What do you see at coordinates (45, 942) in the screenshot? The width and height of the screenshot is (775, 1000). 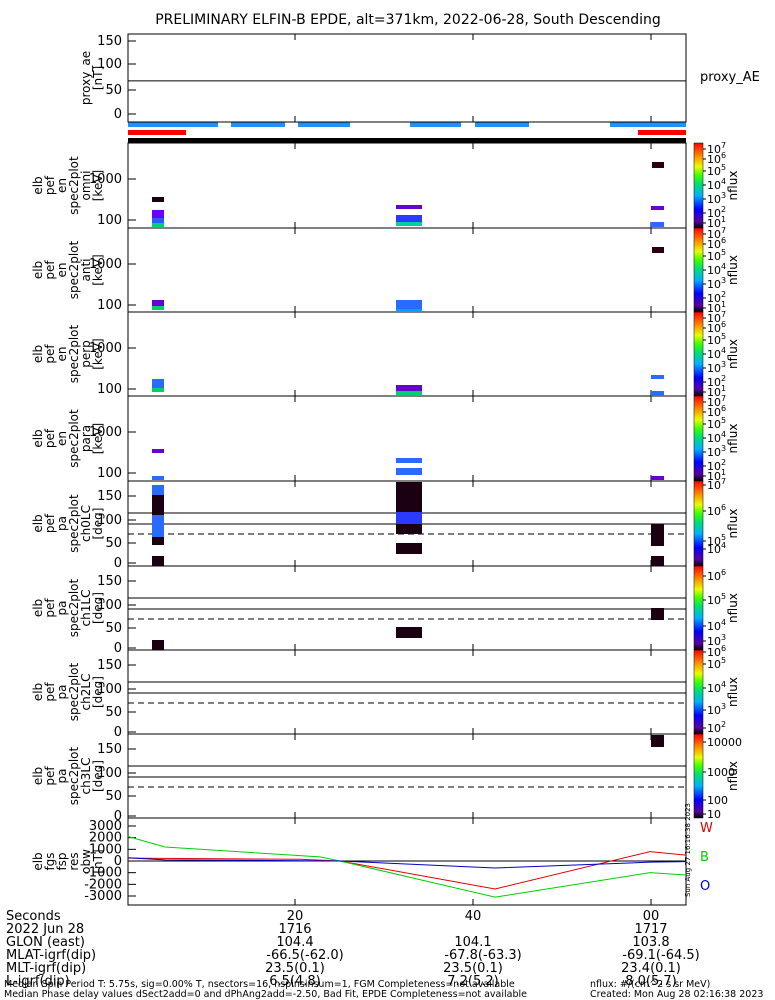 I see `ephem-label-glon: GLON (east)` at bounding box center [45, 942].